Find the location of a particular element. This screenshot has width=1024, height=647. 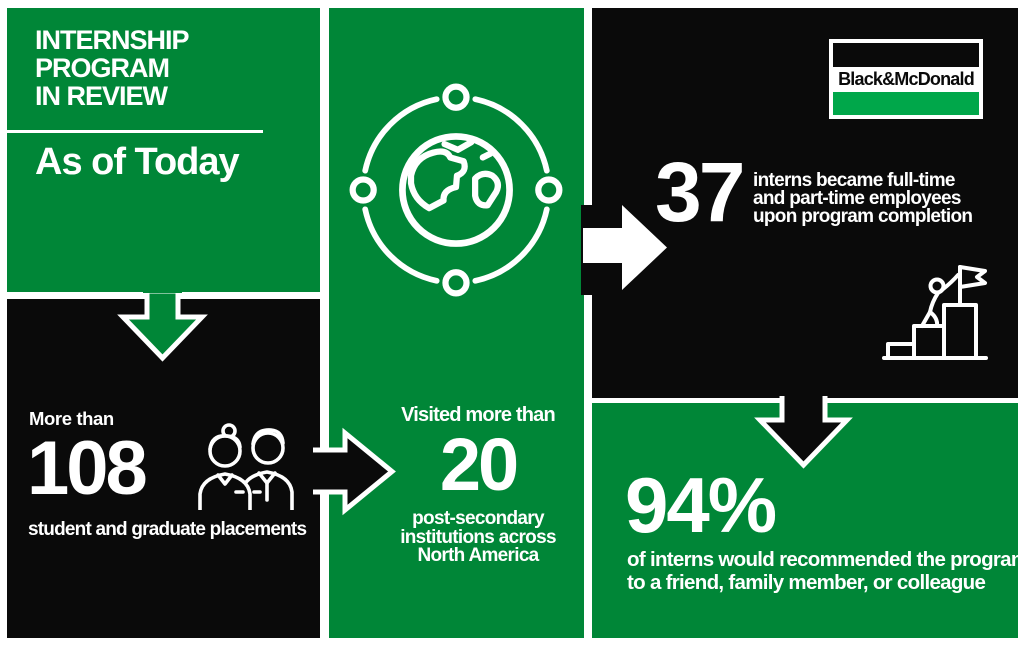

right-arrow-black is located at coordinates (350, 471).